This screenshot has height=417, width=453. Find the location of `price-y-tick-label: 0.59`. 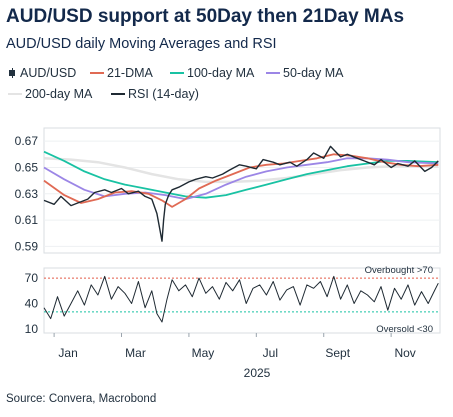

price-y-tick-label: 0.59 is located at coordinates (27, 246).